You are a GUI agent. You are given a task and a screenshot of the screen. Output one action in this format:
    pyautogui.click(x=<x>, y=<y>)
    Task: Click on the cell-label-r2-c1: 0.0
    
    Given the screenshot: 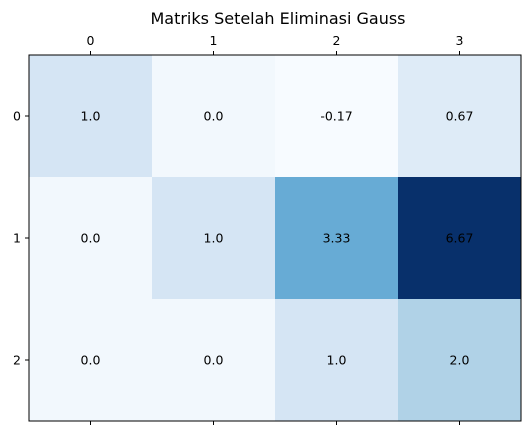 What is the action you would take?
    pyautogui.click(x=214, y=360)
    